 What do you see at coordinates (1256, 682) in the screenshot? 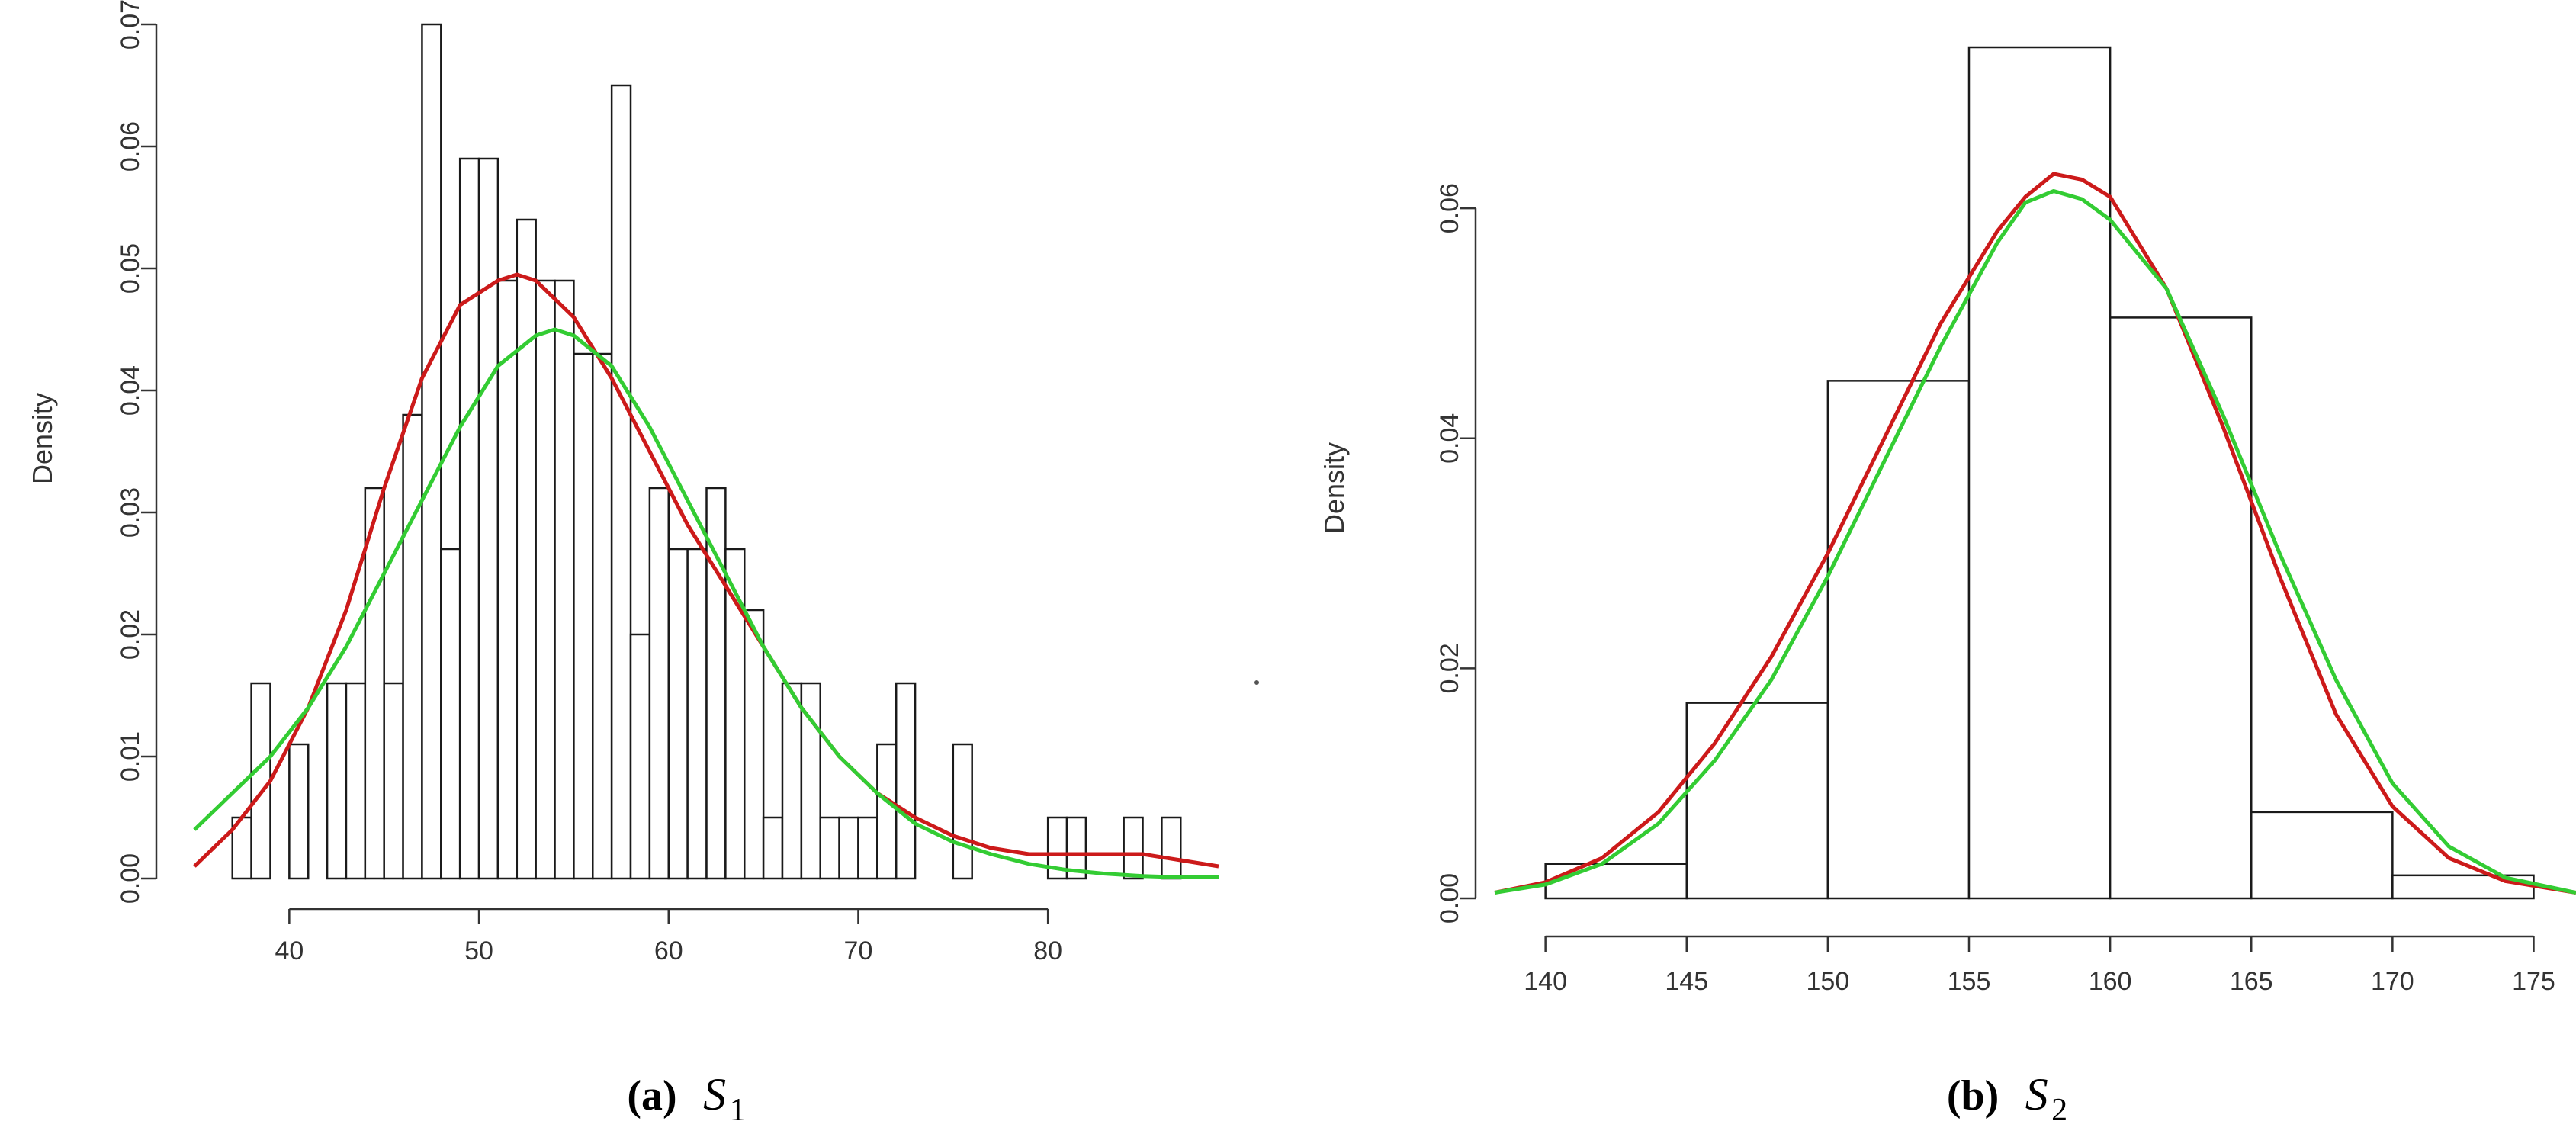
I see `stray-dot` at bounding box center [1256, 682].